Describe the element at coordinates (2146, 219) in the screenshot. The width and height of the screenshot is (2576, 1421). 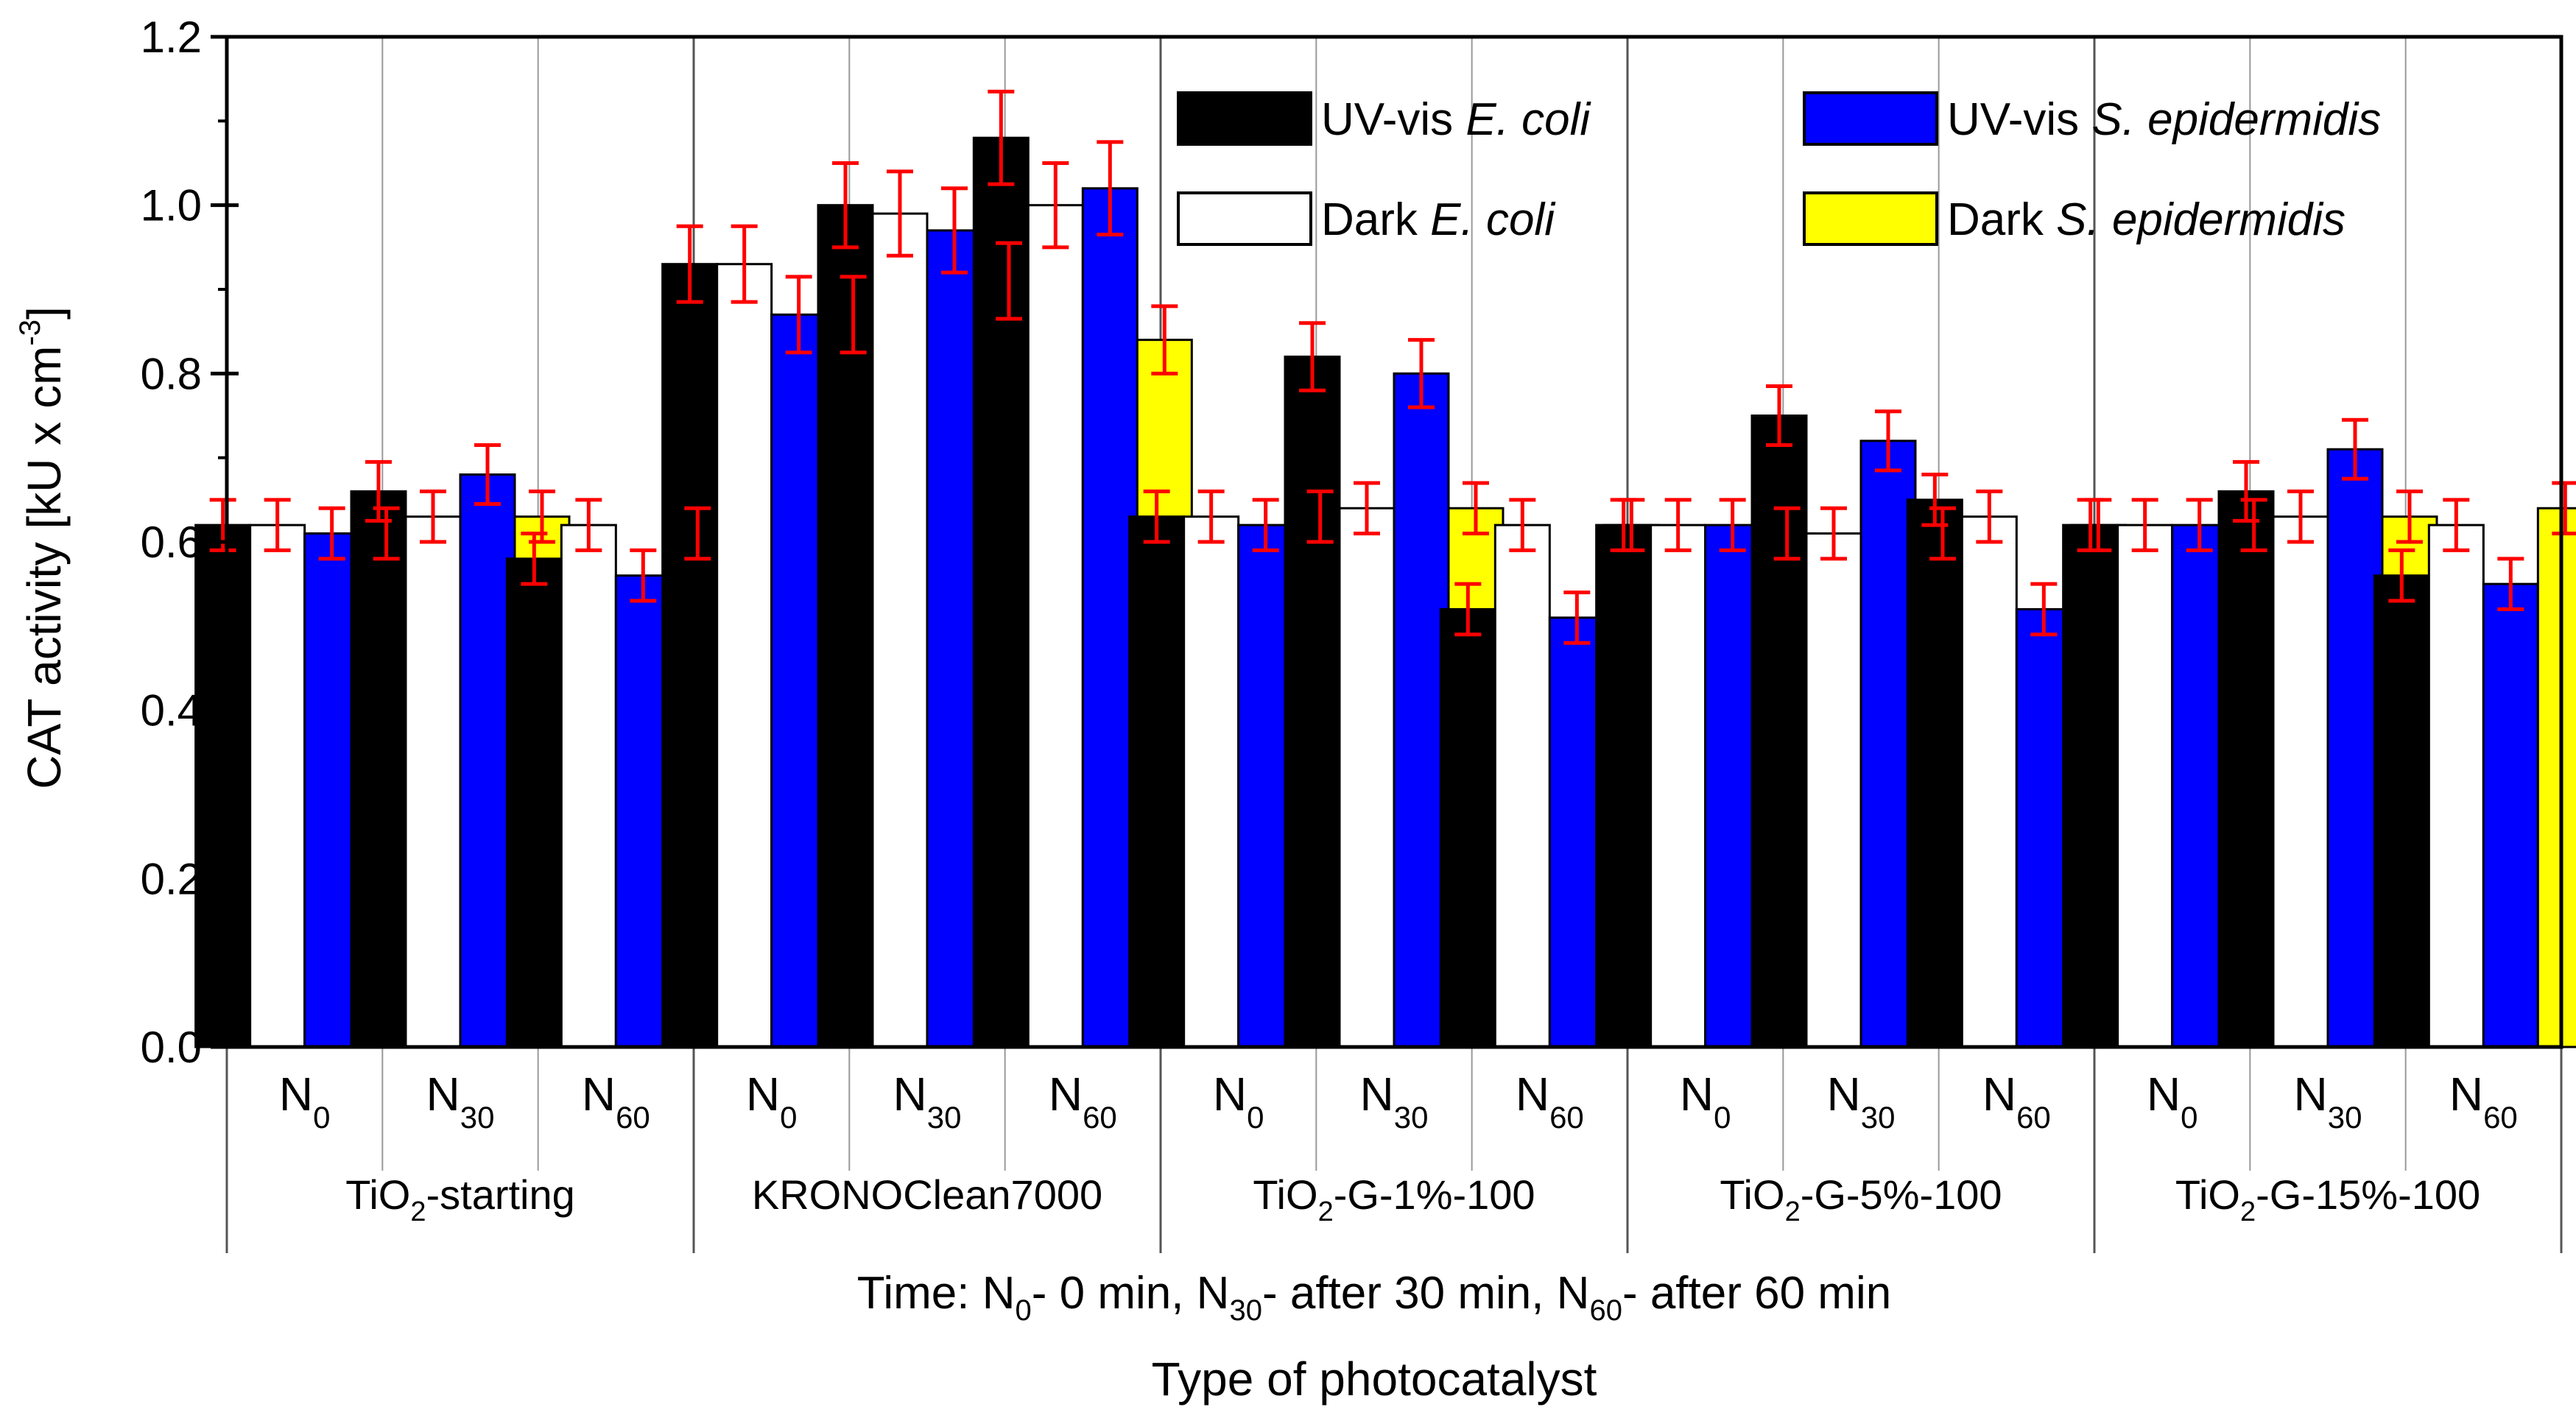
I see `legend-label: Dark S. epidermidis` at that location.